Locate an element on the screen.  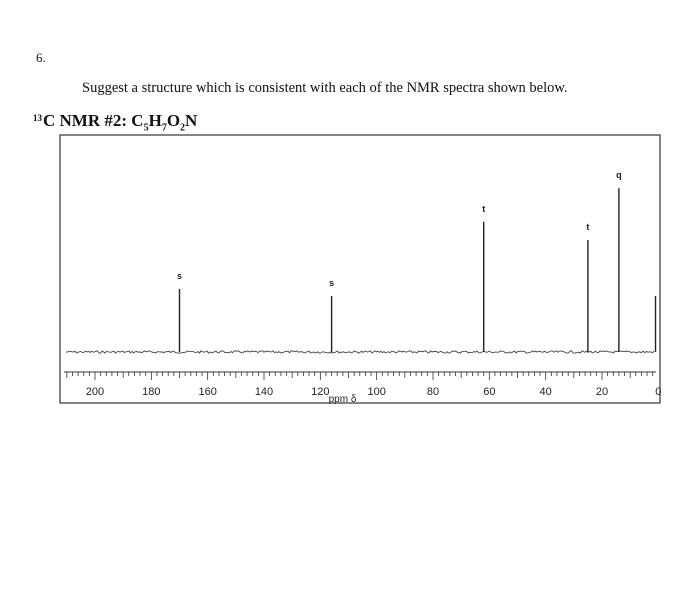
question-number: 6. is located at coordinates (41, 57).